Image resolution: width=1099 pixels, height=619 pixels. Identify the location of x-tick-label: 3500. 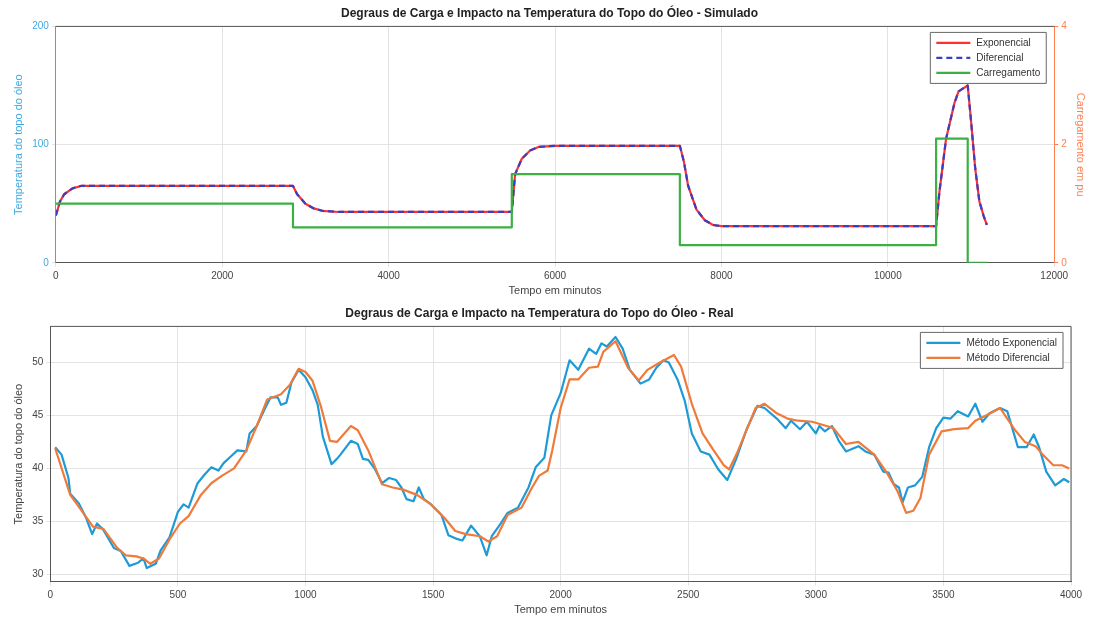
(943, 594).